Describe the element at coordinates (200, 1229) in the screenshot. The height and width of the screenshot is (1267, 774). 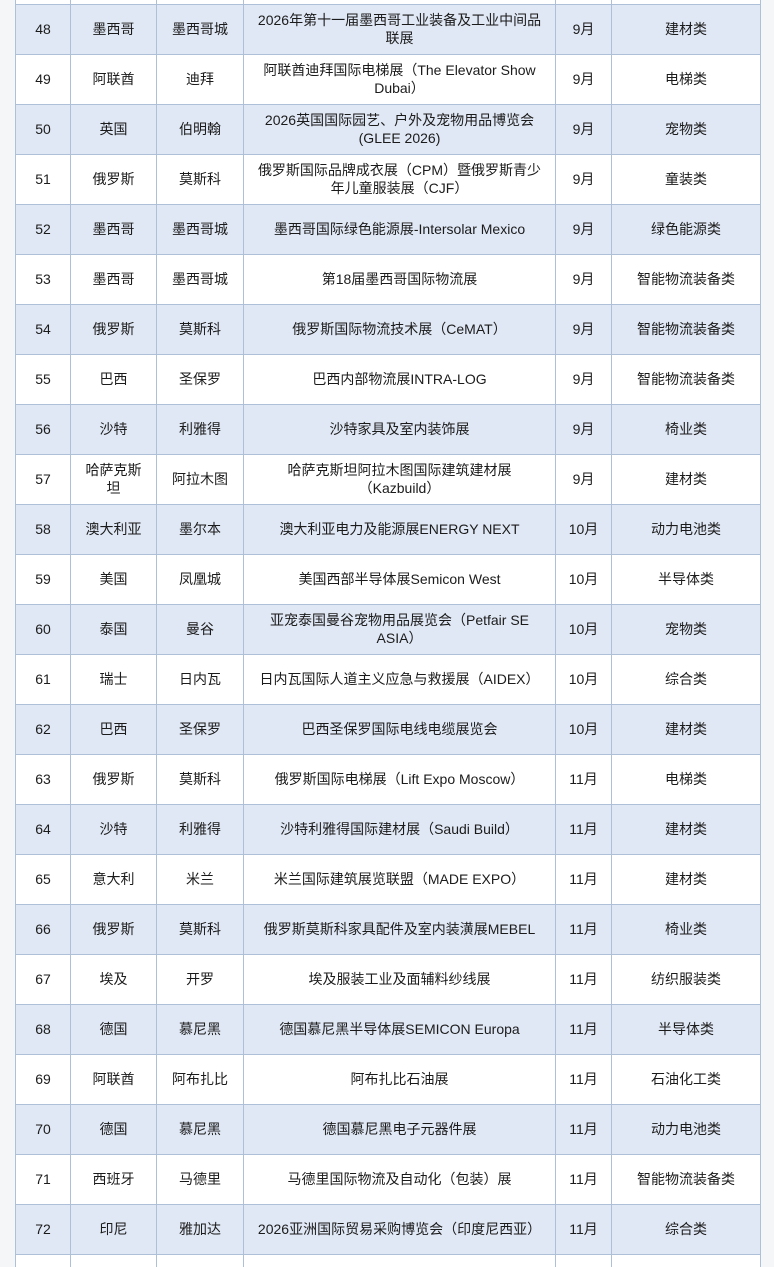
I see `cell-city: 雅加达` at that location.